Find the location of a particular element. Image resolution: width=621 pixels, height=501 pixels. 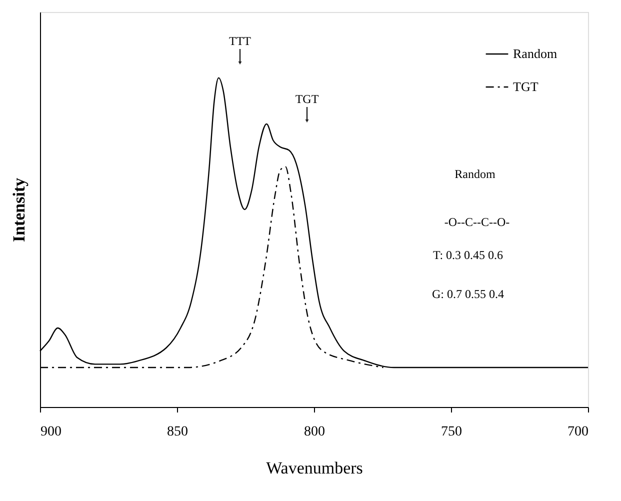

annotation: TGT is located at coordinates (307, 99).